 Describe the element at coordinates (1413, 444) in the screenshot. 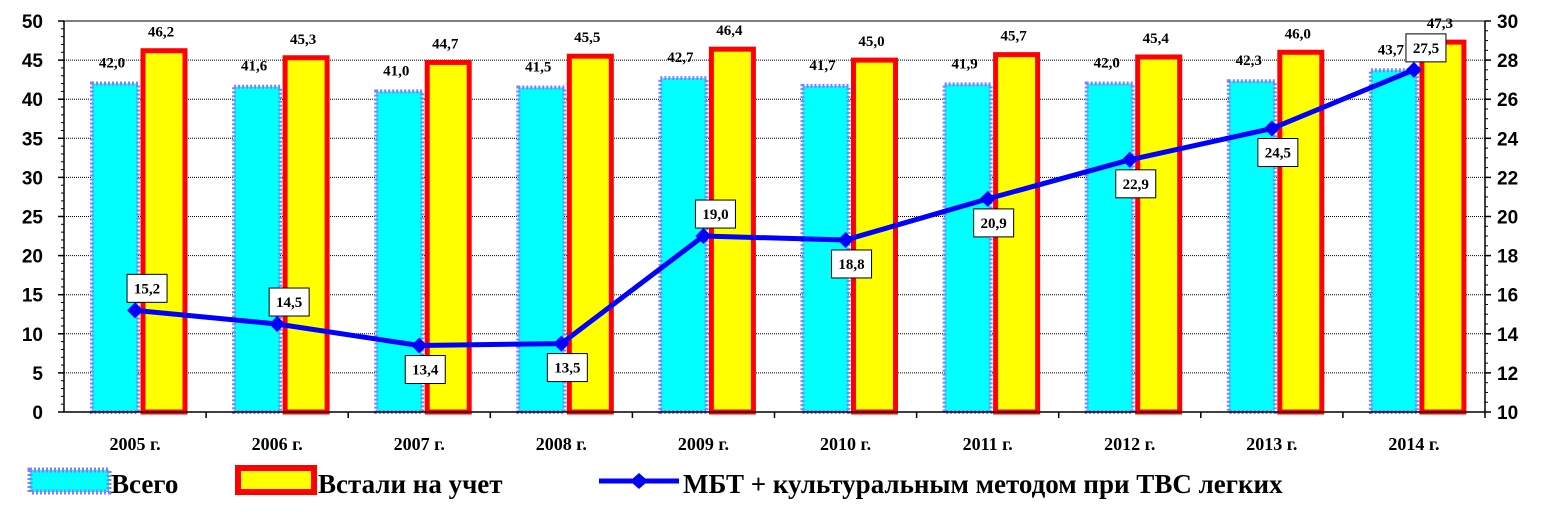

I see `x-tick-label: 2014 г.` at that location.